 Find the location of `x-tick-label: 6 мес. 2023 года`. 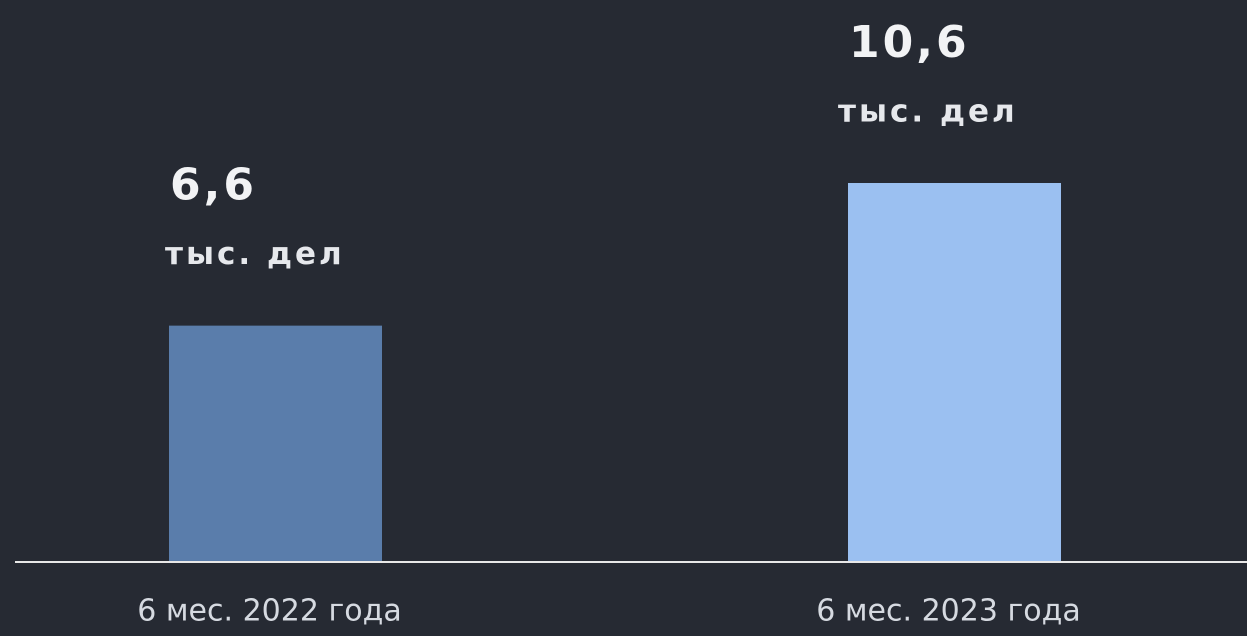

x-tick-label: 6 мес. 2023 года is located at coordinates (948, 611).